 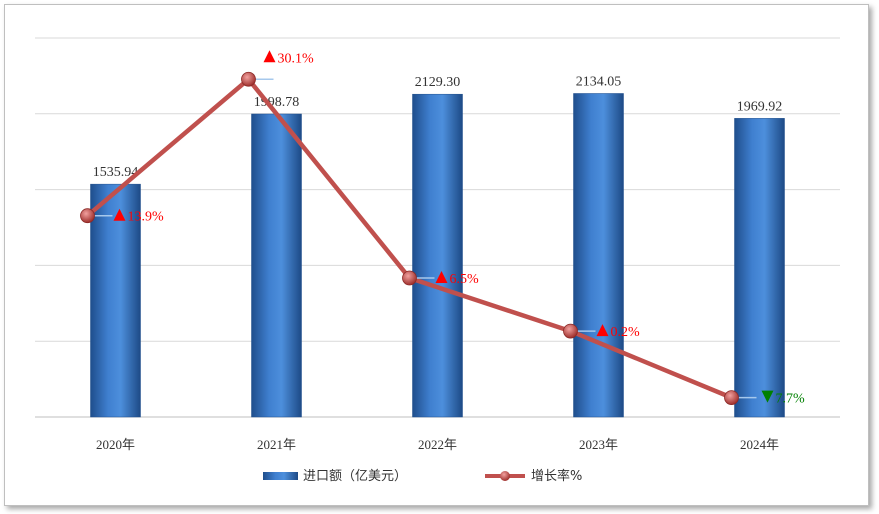 What do you see at coordinates (505, 476) in the screenshot?
I see `legend-line-marker` at bounding box center [505, 476].